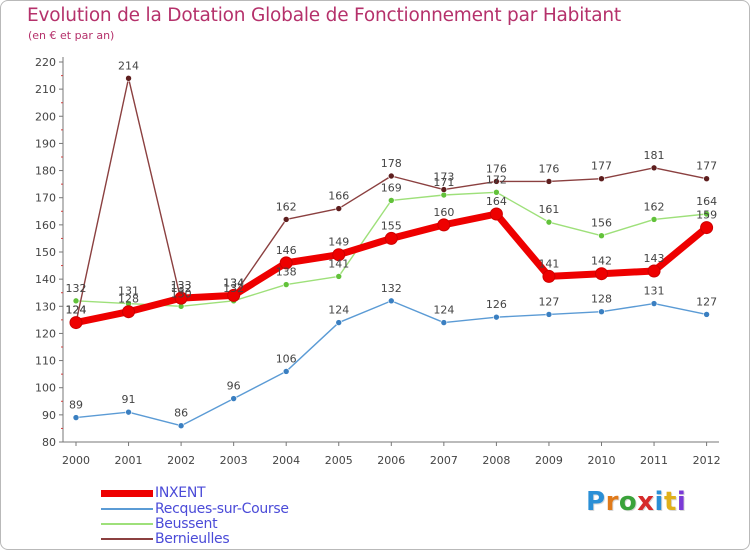 Image resolution: width=750 pixels, height=550 pixels. What do you see at coordinates (128, 291) in the screenshot?
I see `data-label-beussent: 131` at bounding box center [128, 291].